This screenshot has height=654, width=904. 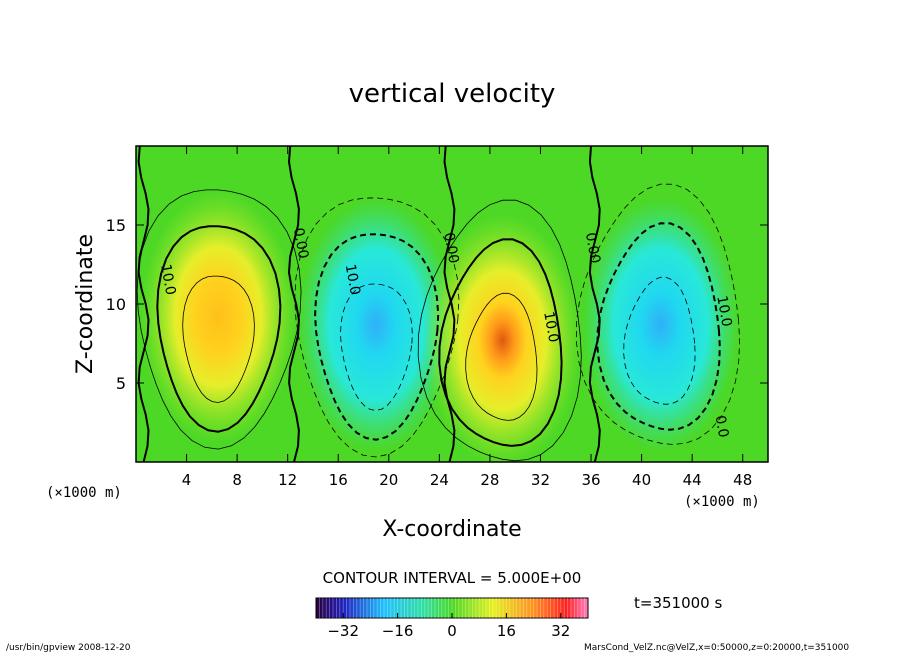 I want to click on x-tick-label: 40, so click(x=641, y=480).